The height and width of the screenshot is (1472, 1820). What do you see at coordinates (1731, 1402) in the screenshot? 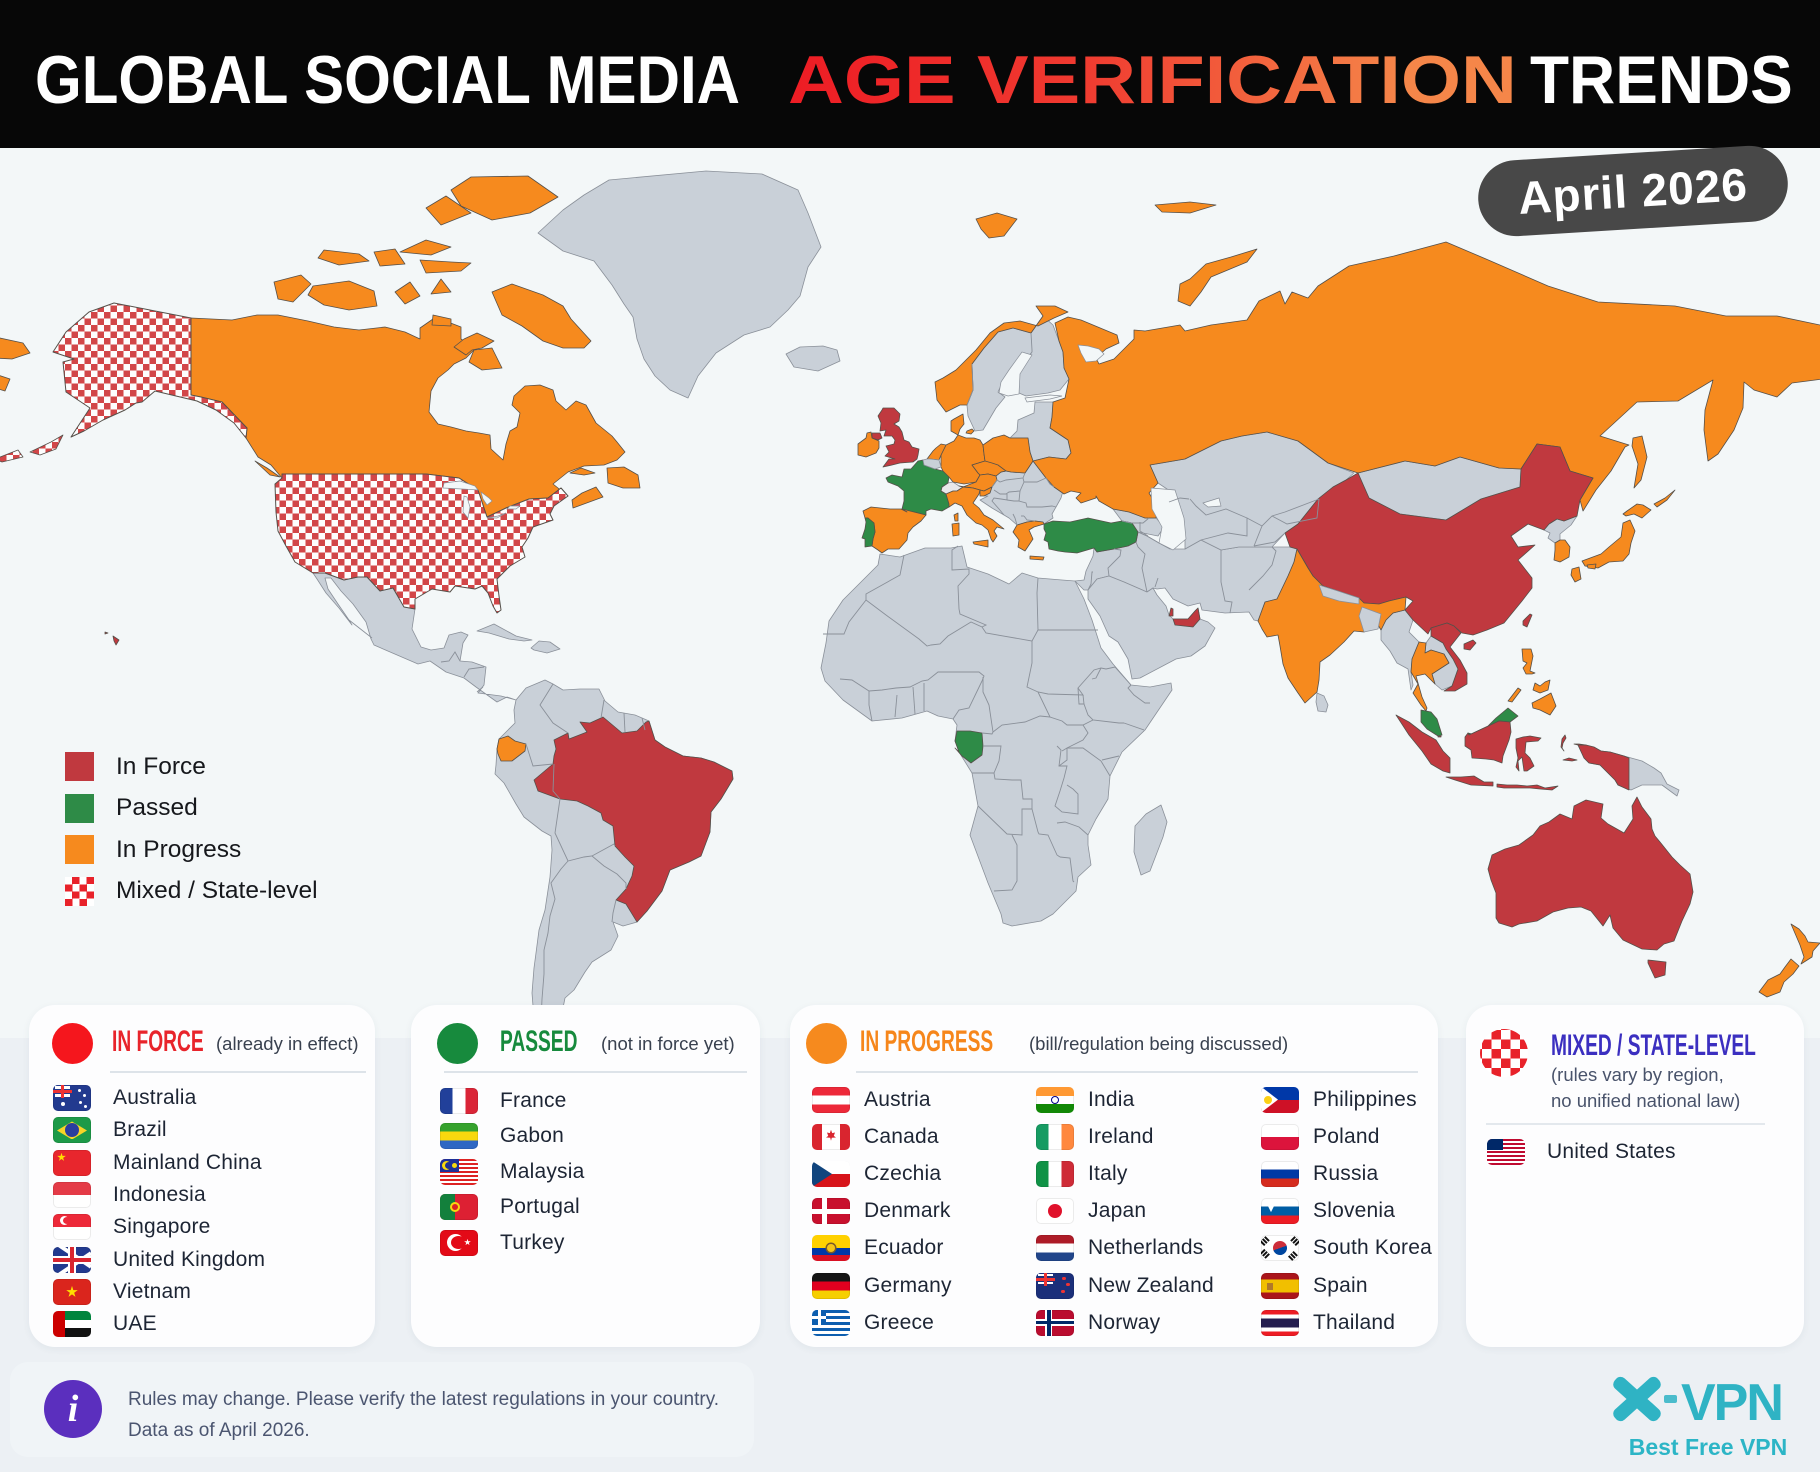
I see `svg-text: VPN` at bounding box center [1731, 1402].